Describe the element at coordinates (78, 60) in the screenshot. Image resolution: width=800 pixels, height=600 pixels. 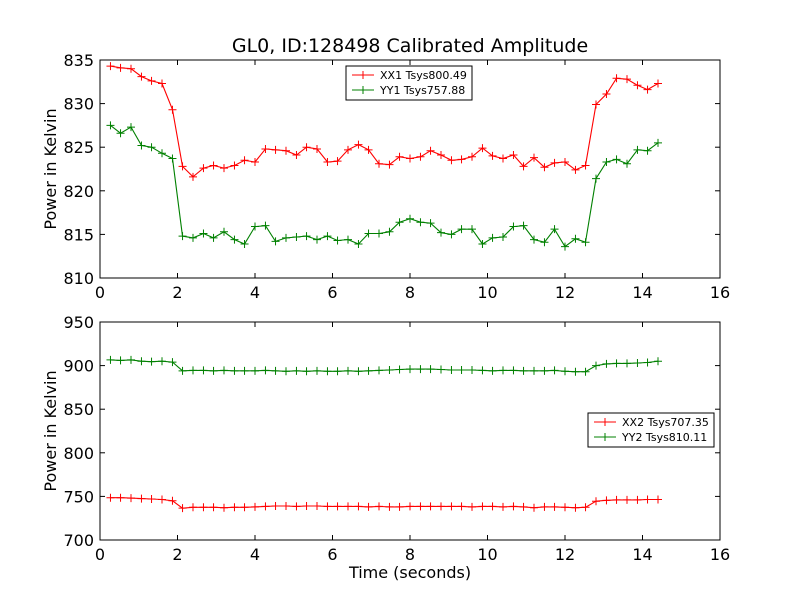
I see `y-tick-label: 835` at that location.